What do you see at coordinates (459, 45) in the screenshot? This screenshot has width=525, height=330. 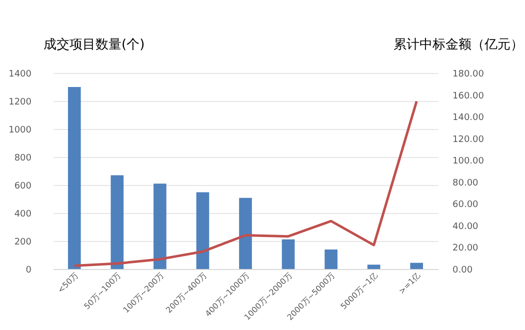 I see `y2-axis-title: 累计中标金额（亿元）` at bounding box center [459, 45].